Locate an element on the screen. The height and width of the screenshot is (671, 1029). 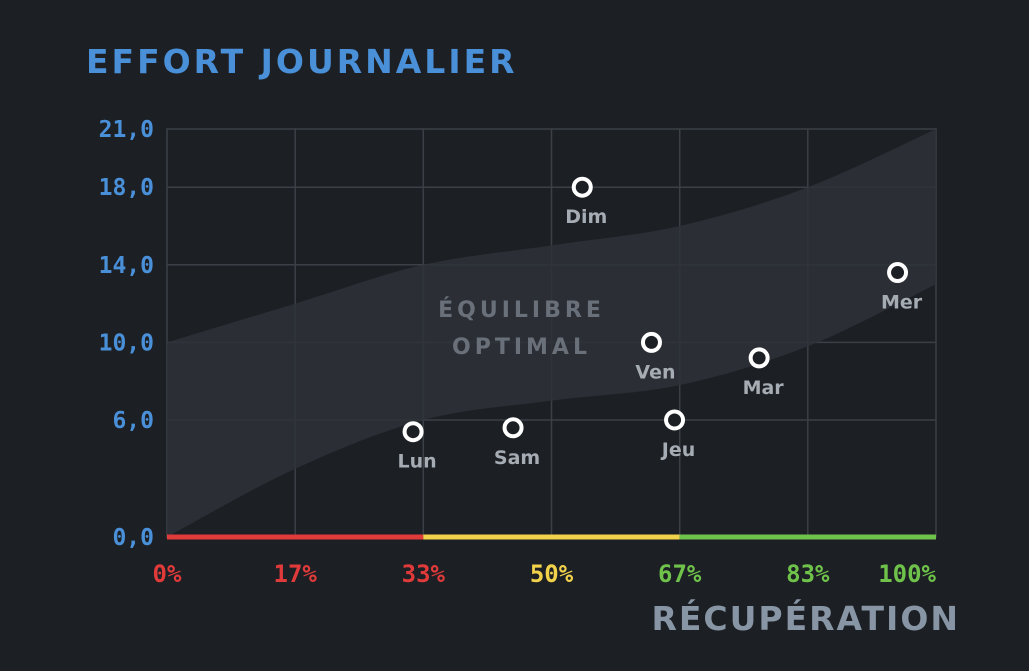
data-point-lun is located at coordinates (413, 432).